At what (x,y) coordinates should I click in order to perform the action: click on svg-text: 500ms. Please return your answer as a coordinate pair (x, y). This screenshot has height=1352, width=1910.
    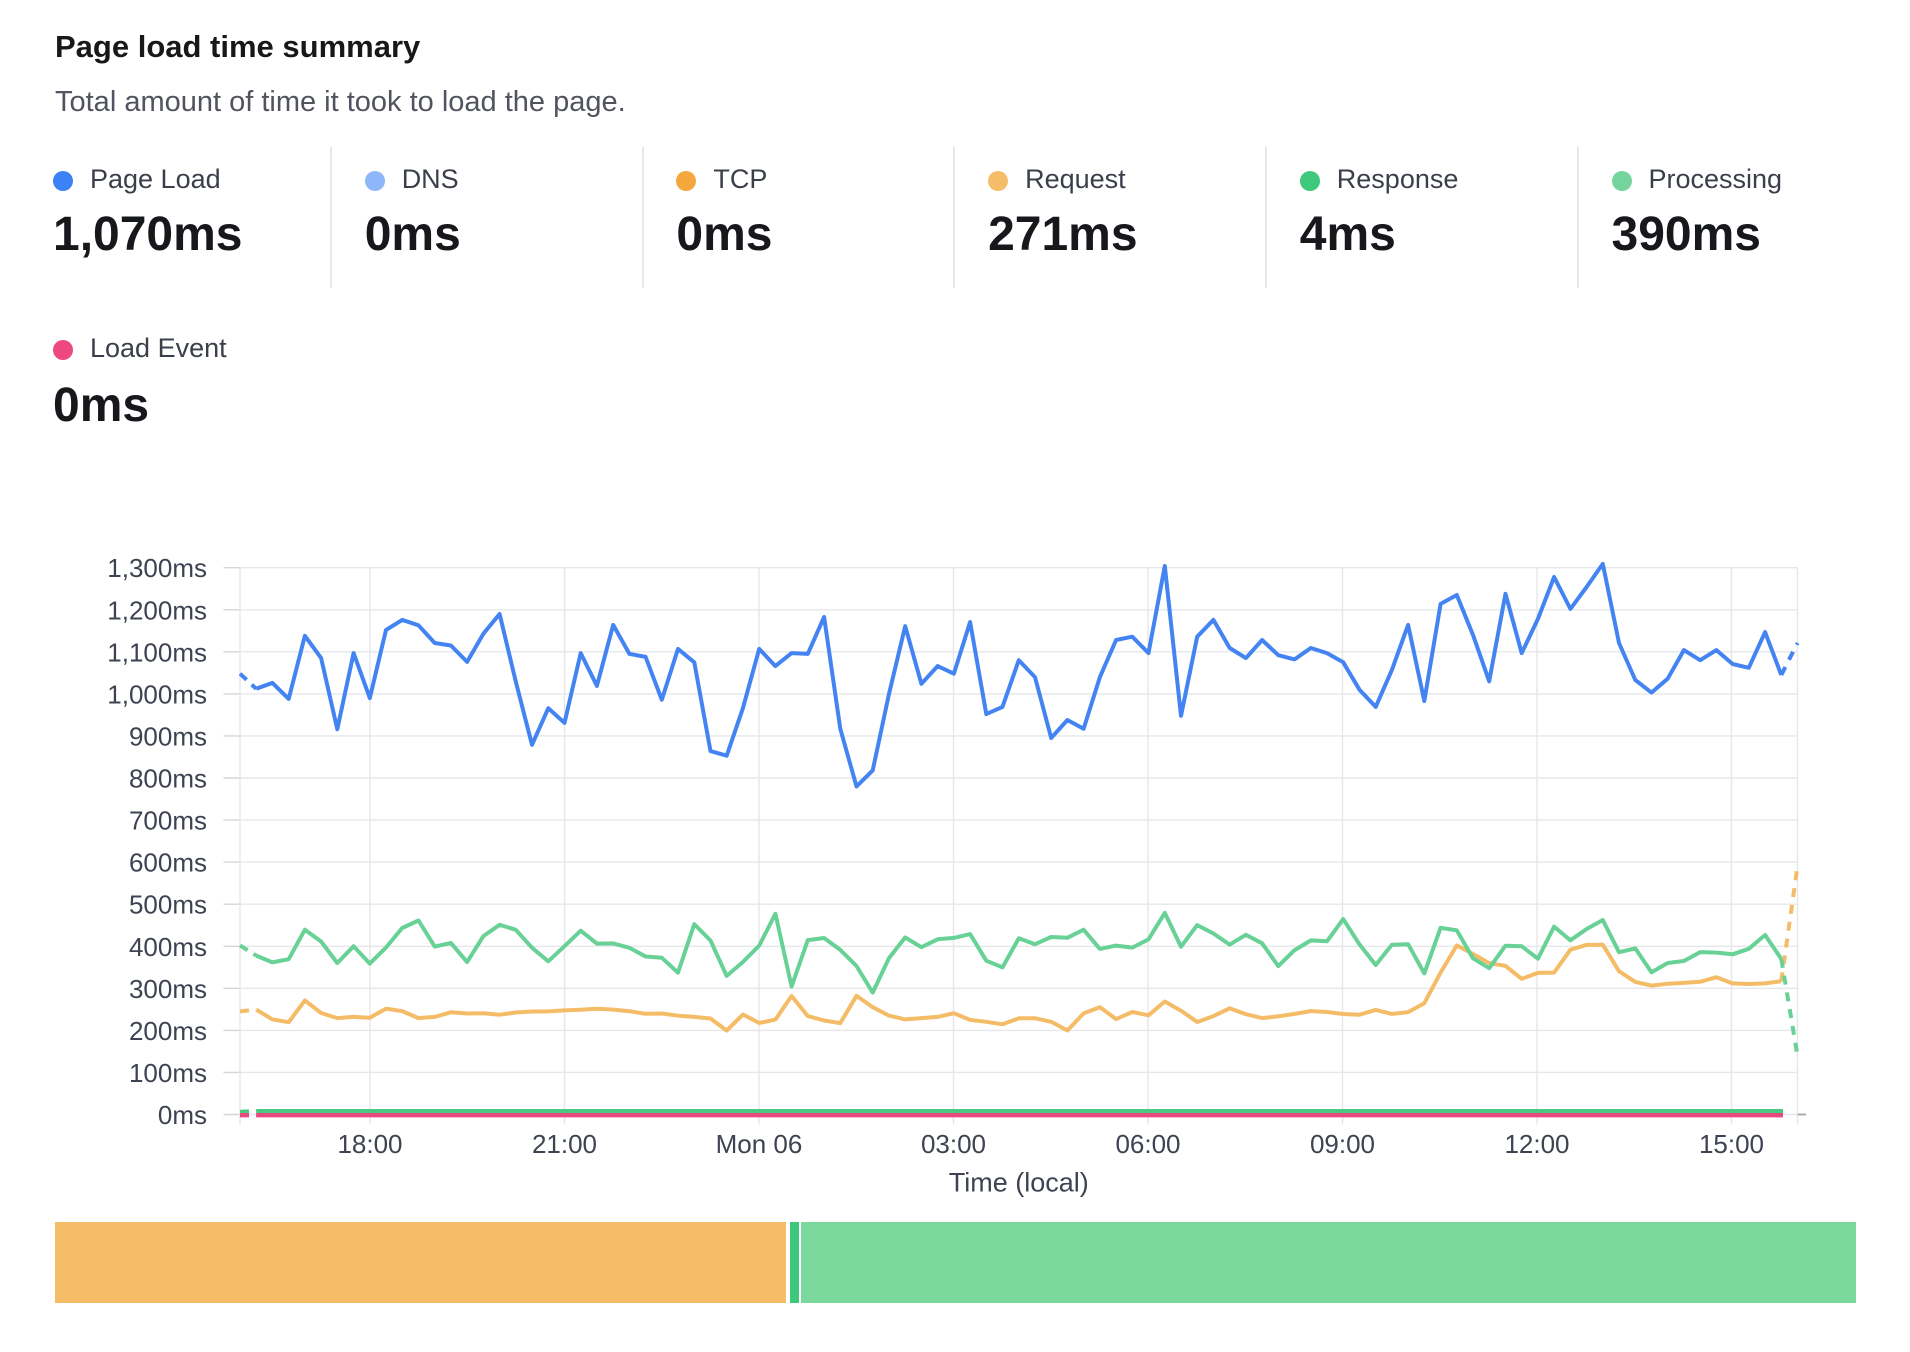
    Looking at the image, I should click on (168, 905).